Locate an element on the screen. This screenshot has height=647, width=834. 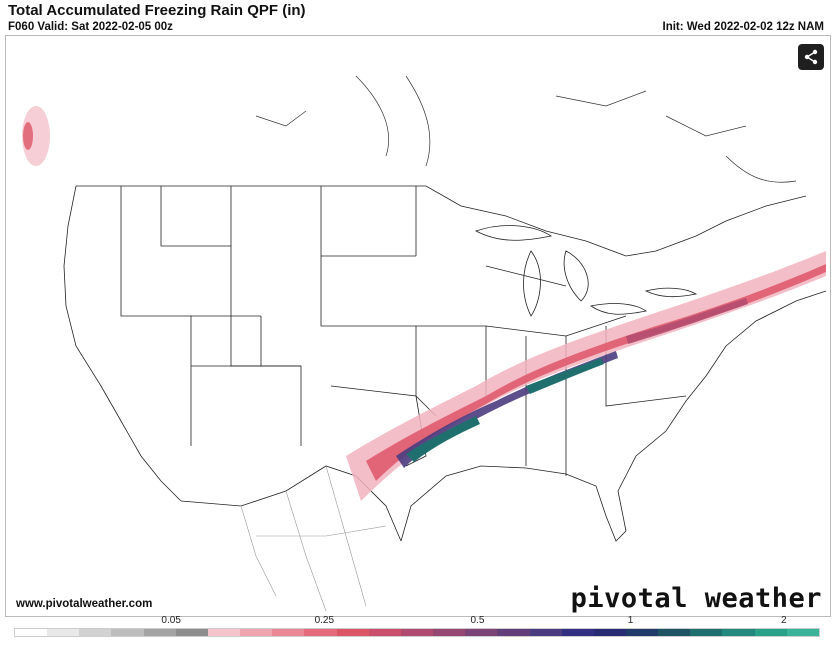
legend-colorbar is located at coordinates (417, 632).